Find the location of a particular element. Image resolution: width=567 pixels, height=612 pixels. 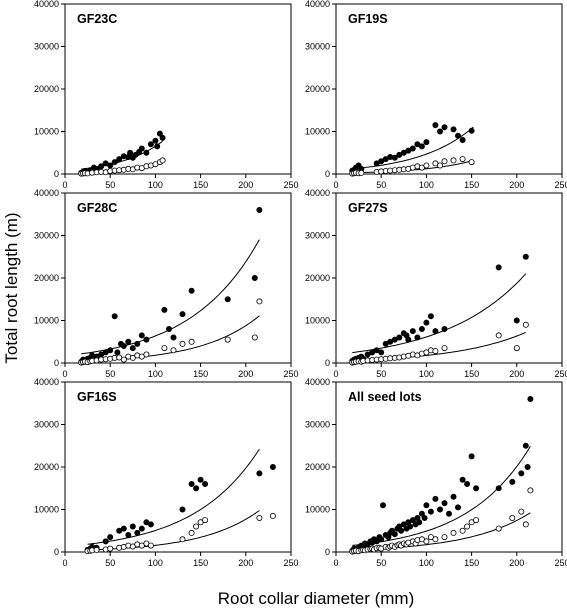

x-tick-label: 50 is located at coordinates (110, 374).